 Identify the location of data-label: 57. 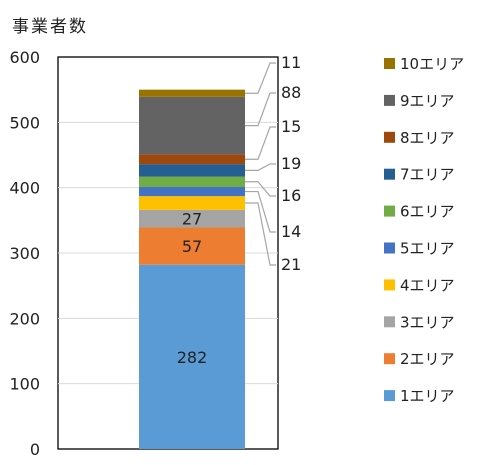
(192, 246).